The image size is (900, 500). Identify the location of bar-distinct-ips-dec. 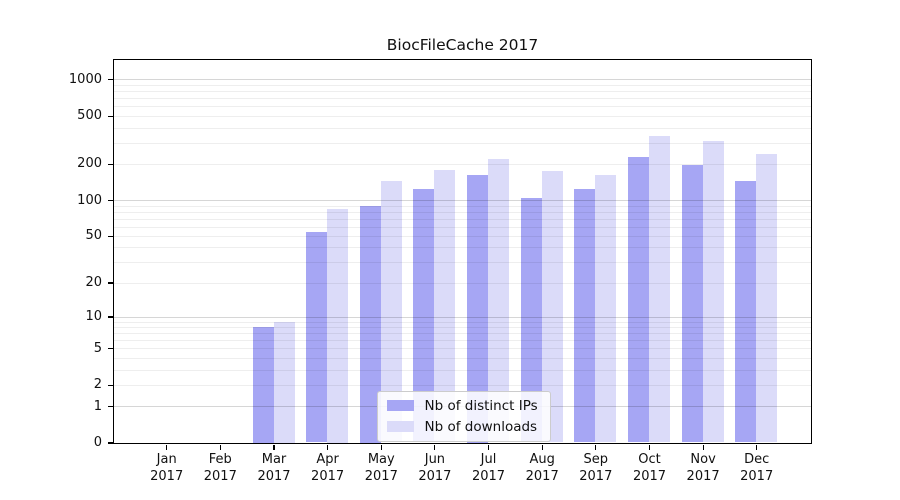
(746, 312).